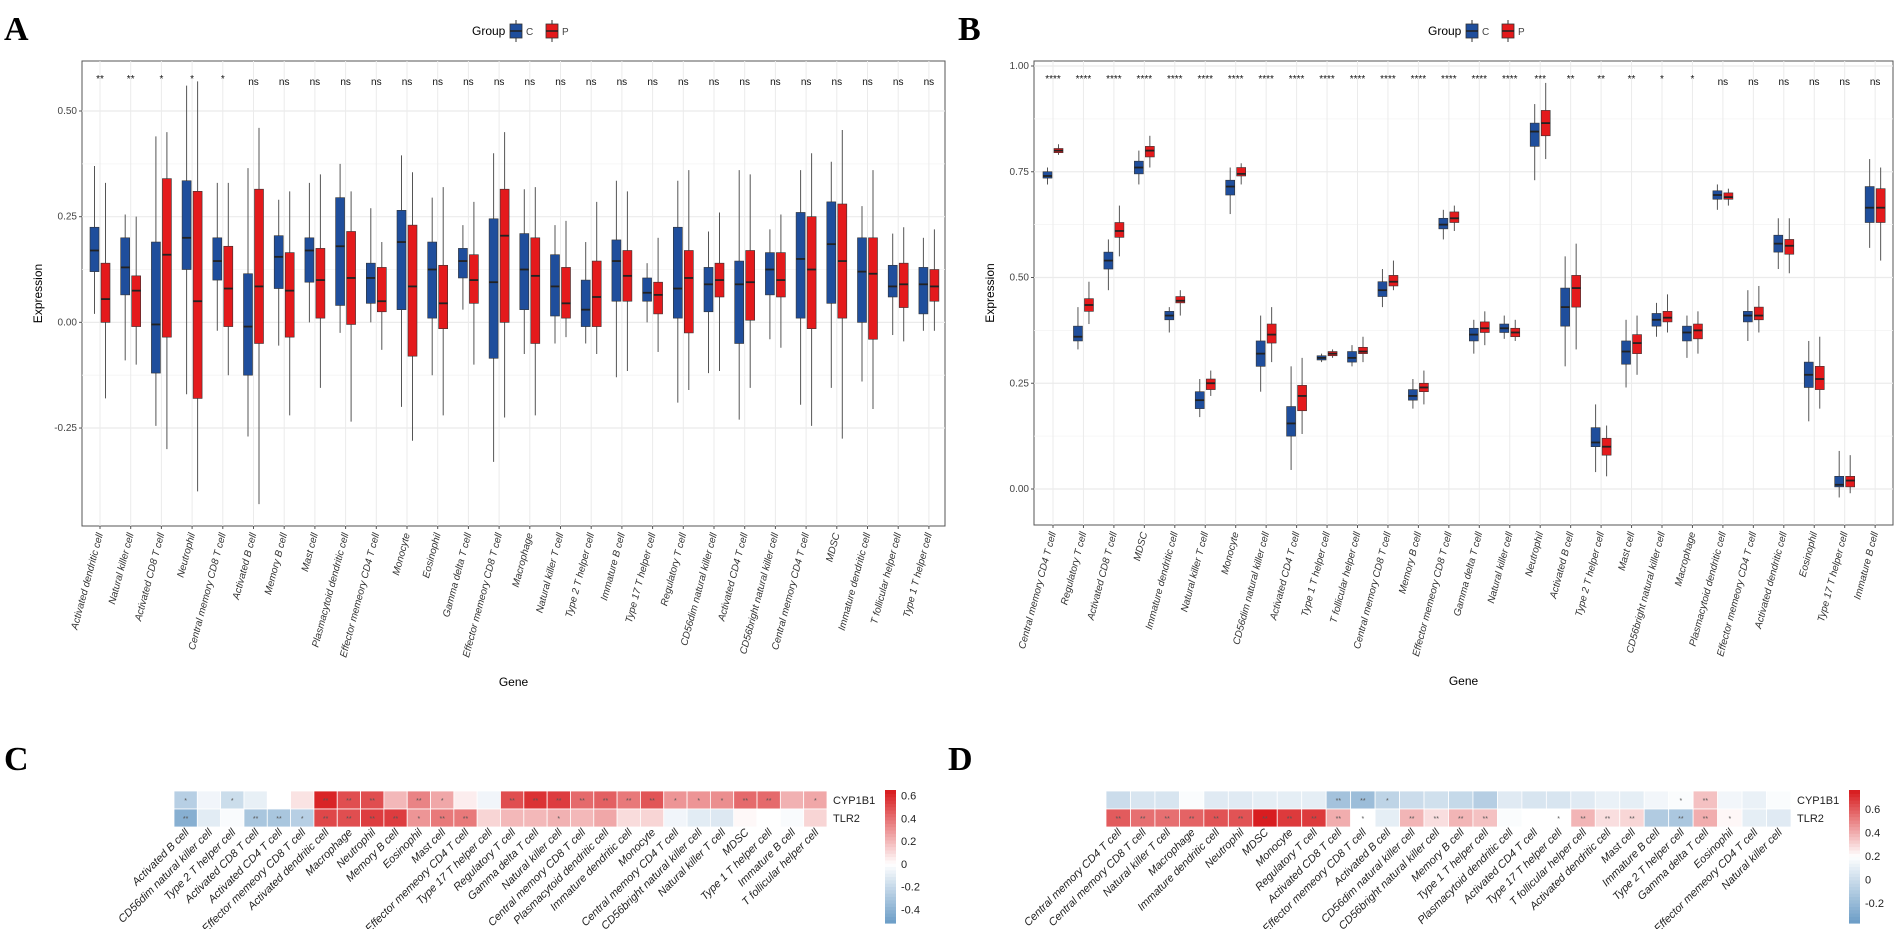 The width and height of the screenshot is (1902, 929). What do you see at coordinates (1868, 880) in the screenshot?
I see `colorbar-label: 0` at bounding box center [1868, 880].